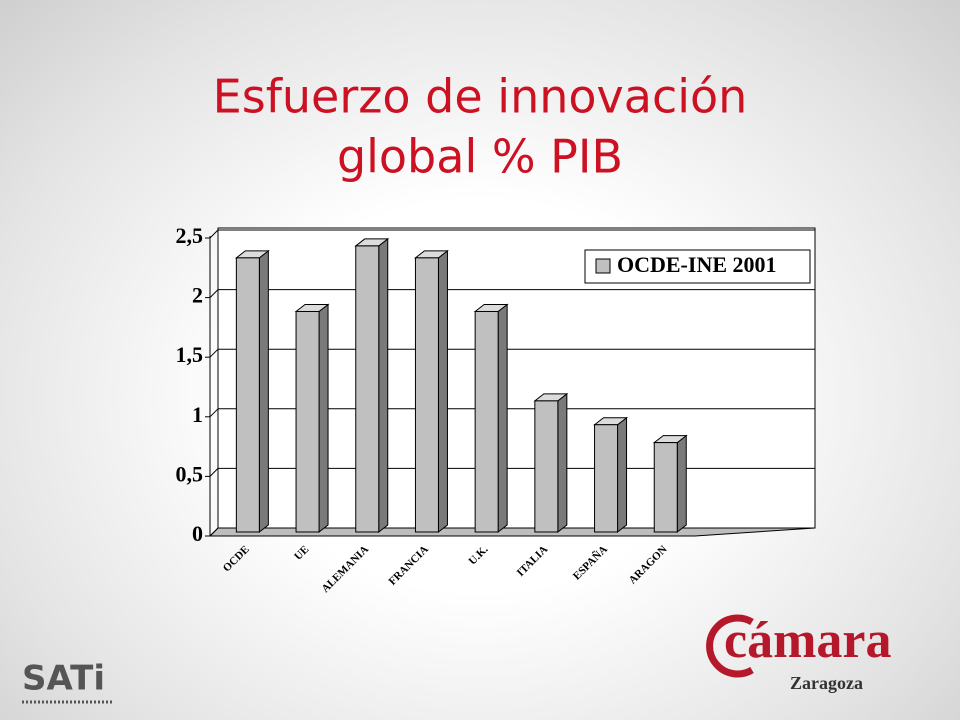 This screenshot has width=960, height=720. I want to click on y-tick-label: 1,5, so click(190, 354).